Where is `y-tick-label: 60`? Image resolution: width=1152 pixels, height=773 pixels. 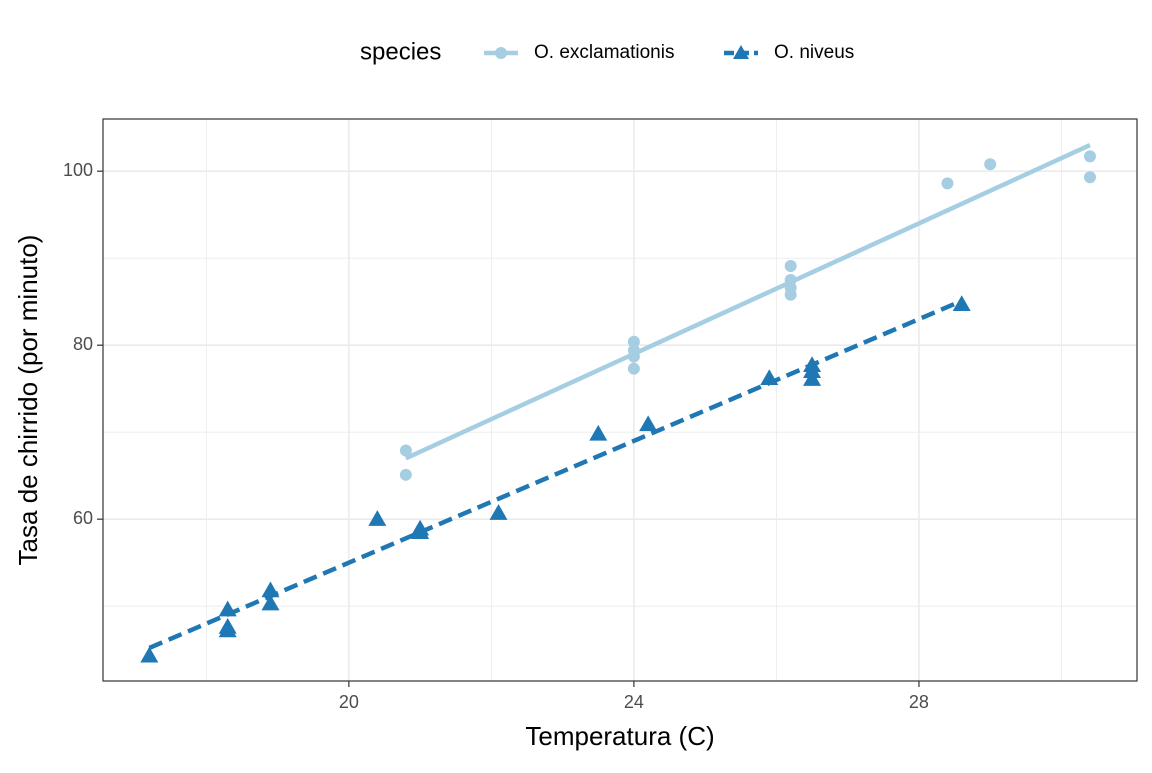 y-tick-label: 60 is located at coordinates (83, 518).